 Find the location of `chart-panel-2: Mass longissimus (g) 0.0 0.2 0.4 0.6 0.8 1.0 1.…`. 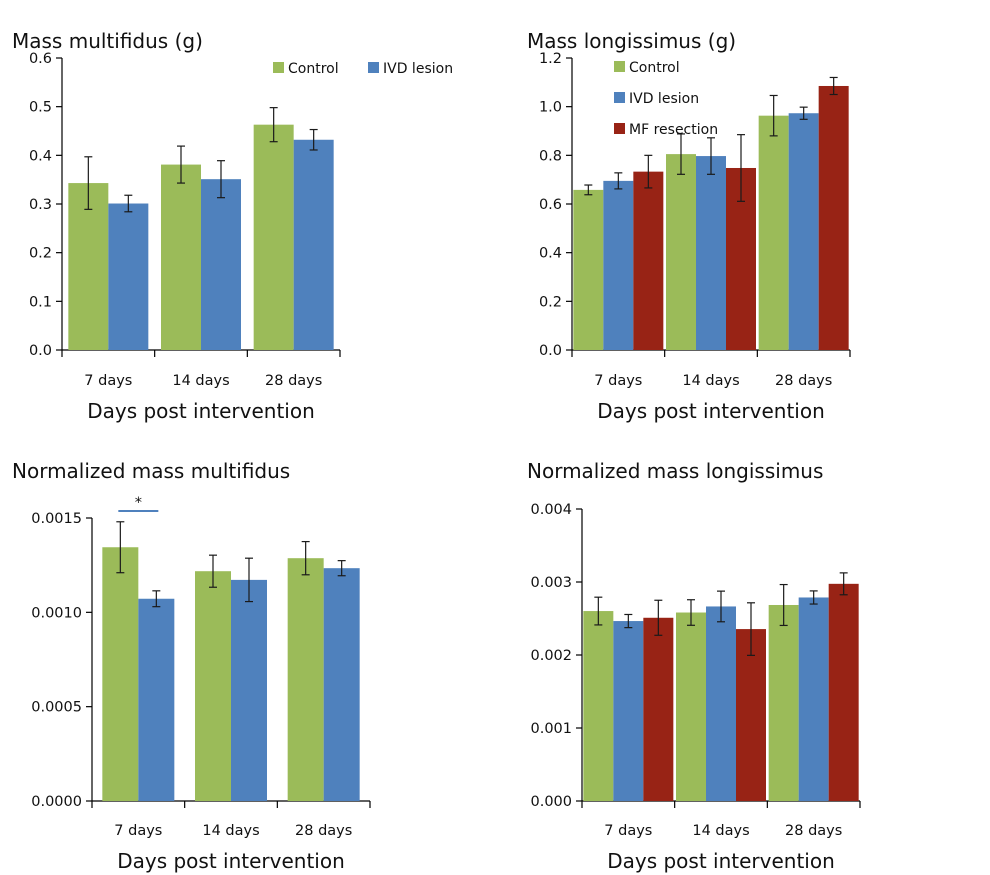

chart-panel-2: Mass longissimus (g) 0.0 0.2 0.4 0.6 0.8 1.0 1.… is located at coordinates (689, 226).